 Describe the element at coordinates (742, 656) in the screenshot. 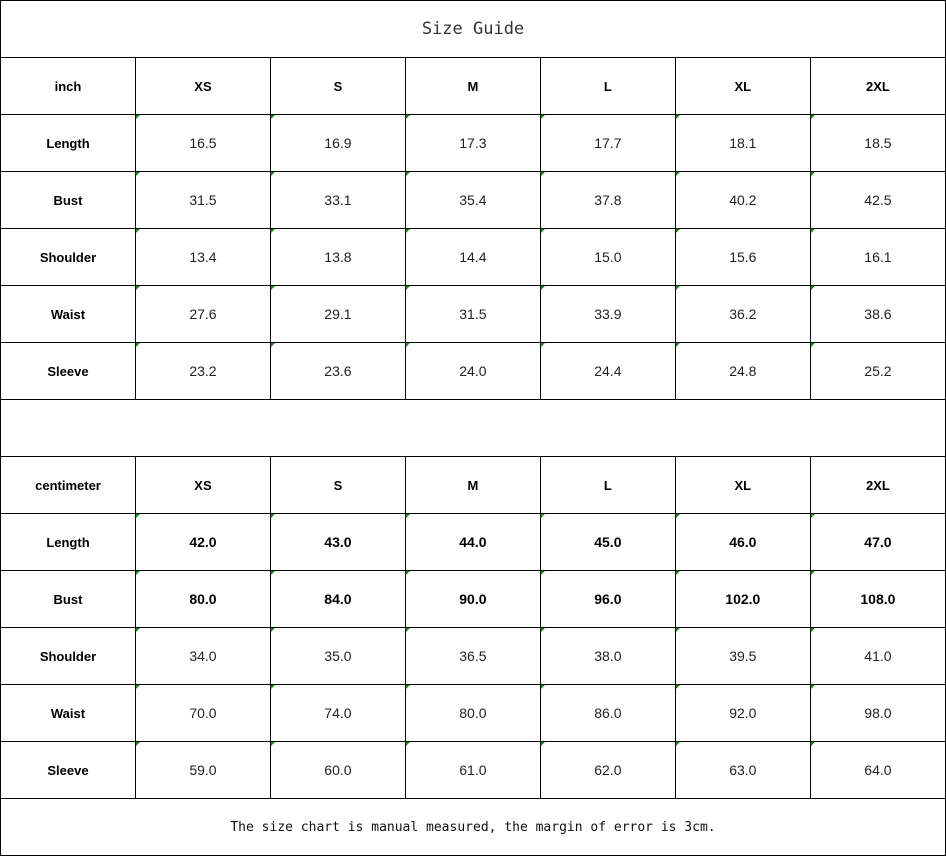

I see `value-cell: 39.5` at that location.